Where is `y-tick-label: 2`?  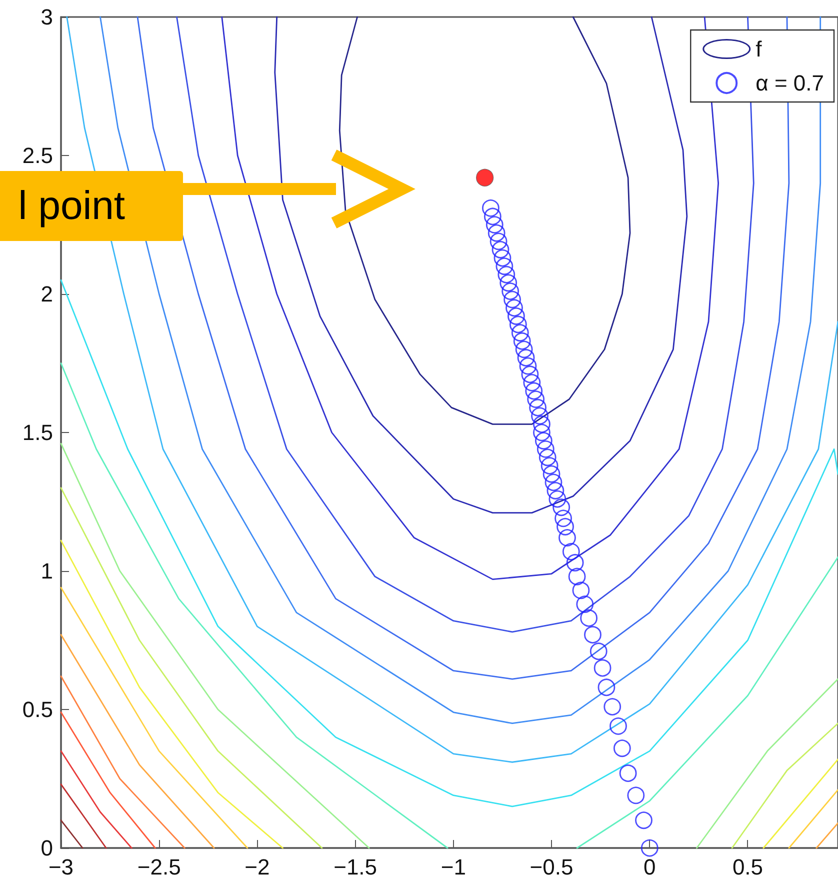 y-tick-label: 2 is located at coordinates (46, 294).